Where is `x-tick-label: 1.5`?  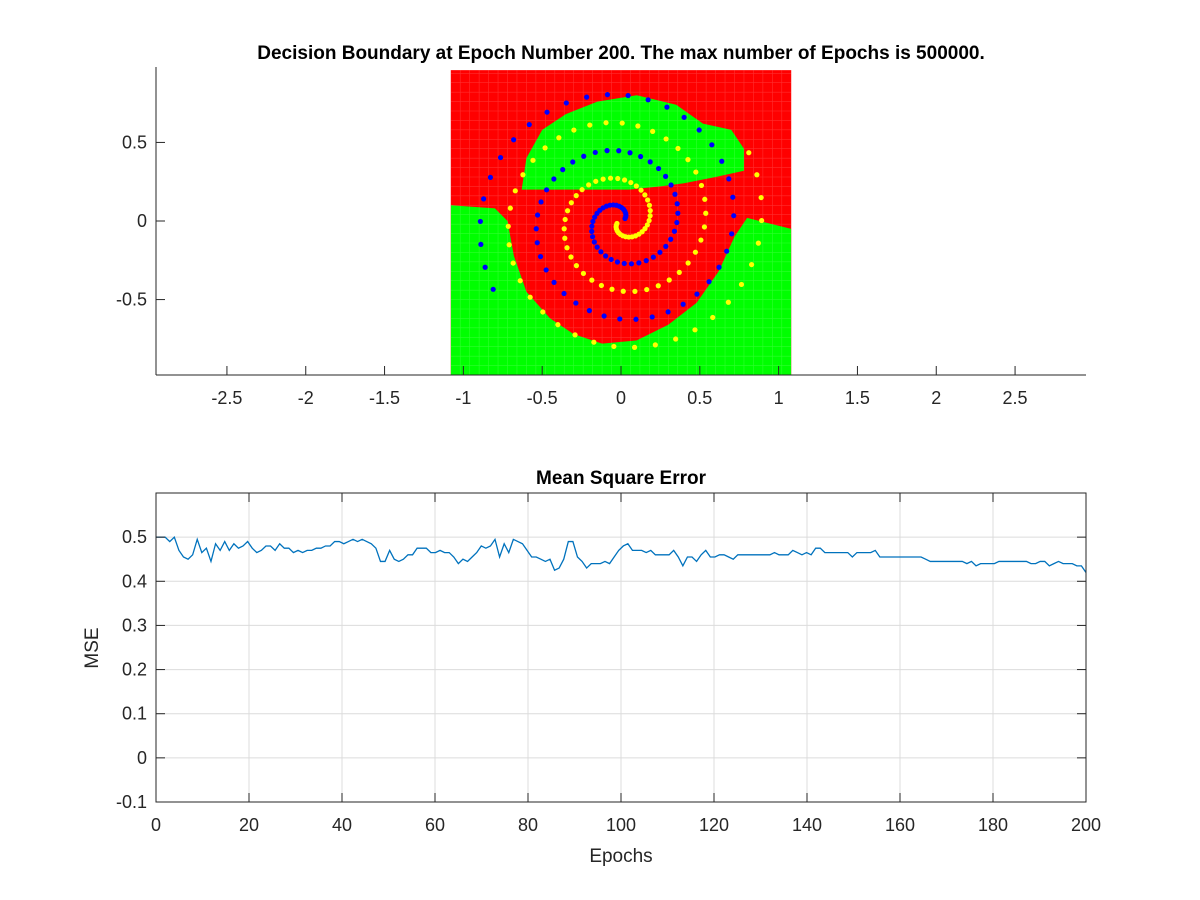
x-tick-label: 1.5 is located at coordinates (857, 398).